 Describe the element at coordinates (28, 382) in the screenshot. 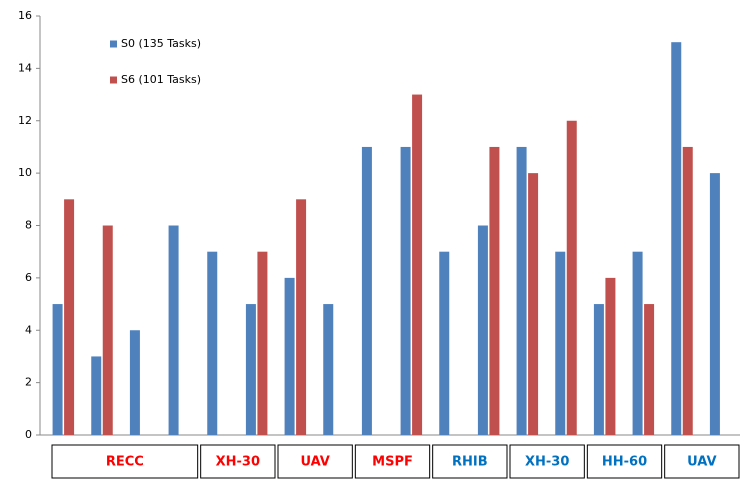

I see `y-tick-label: 2` at that location.